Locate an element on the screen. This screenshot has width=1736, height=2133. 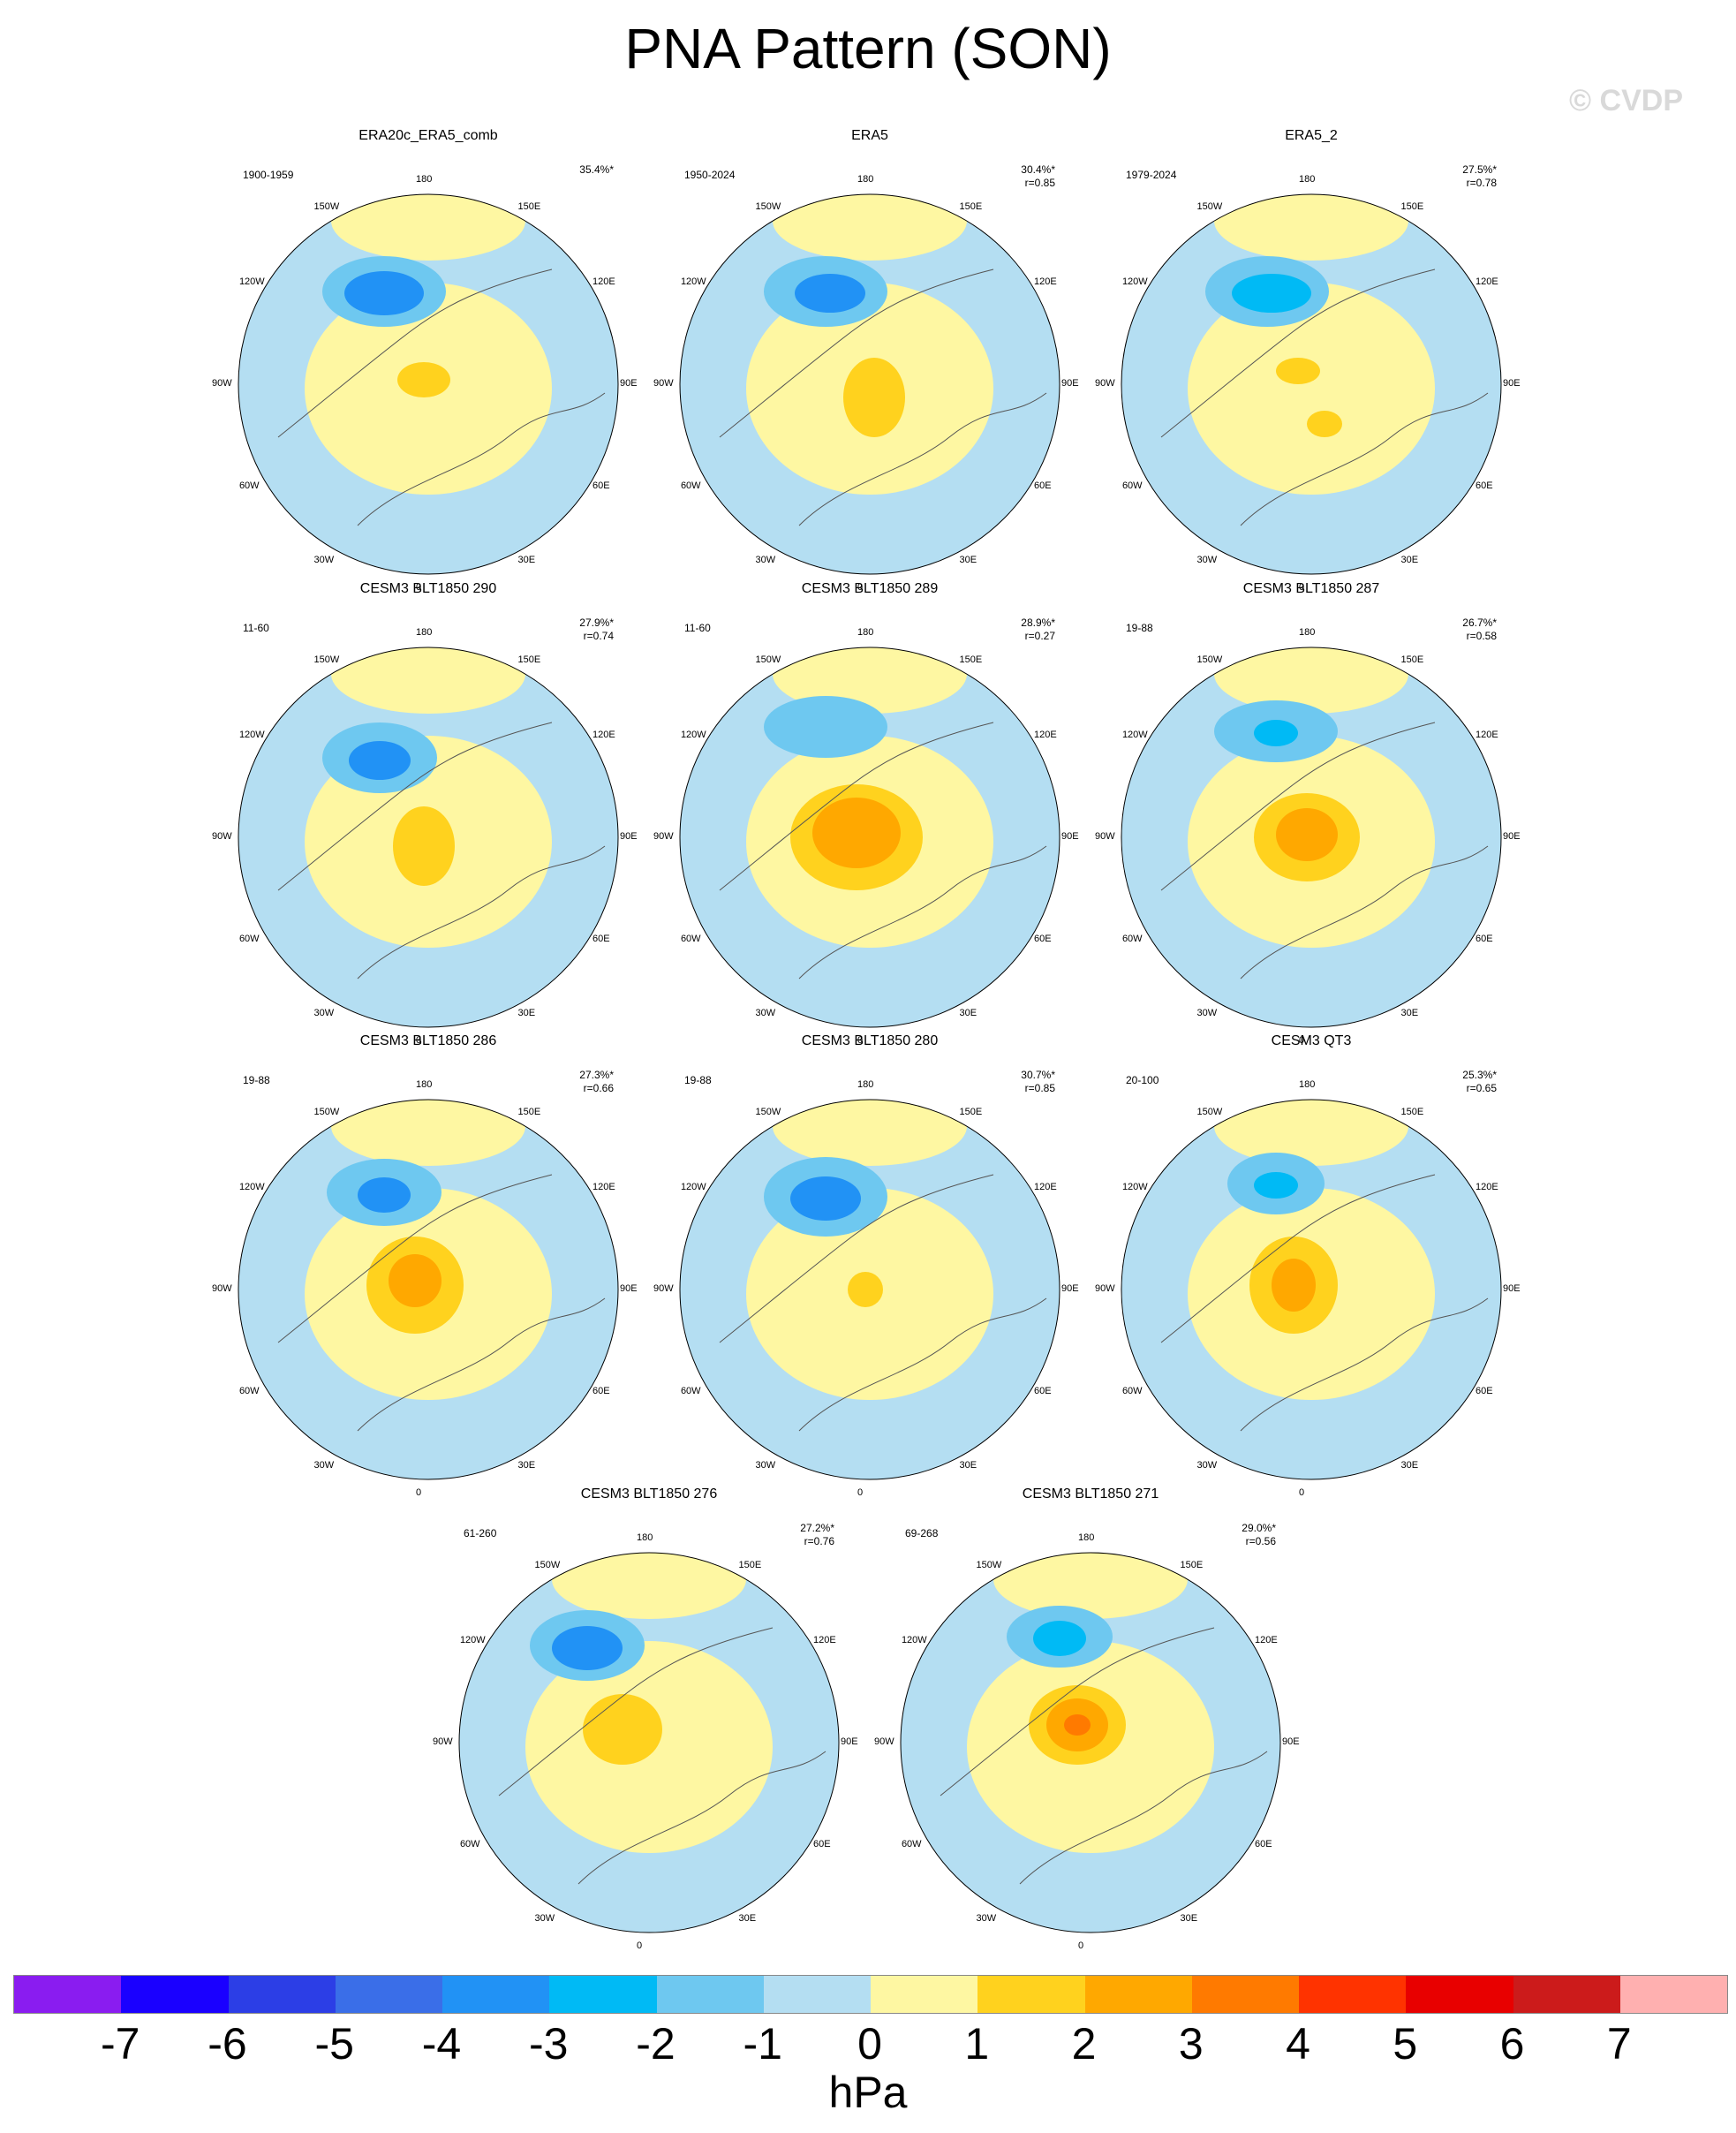
colorbar-tick-label: -4 is located at coordinates (441, 2044).